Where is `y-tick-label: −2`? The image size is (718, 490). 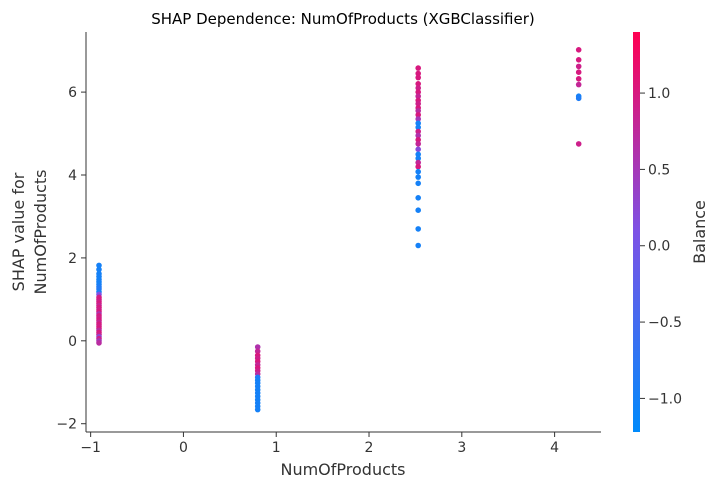
y-tick-label: −2 is located at coordinates (66, 425).